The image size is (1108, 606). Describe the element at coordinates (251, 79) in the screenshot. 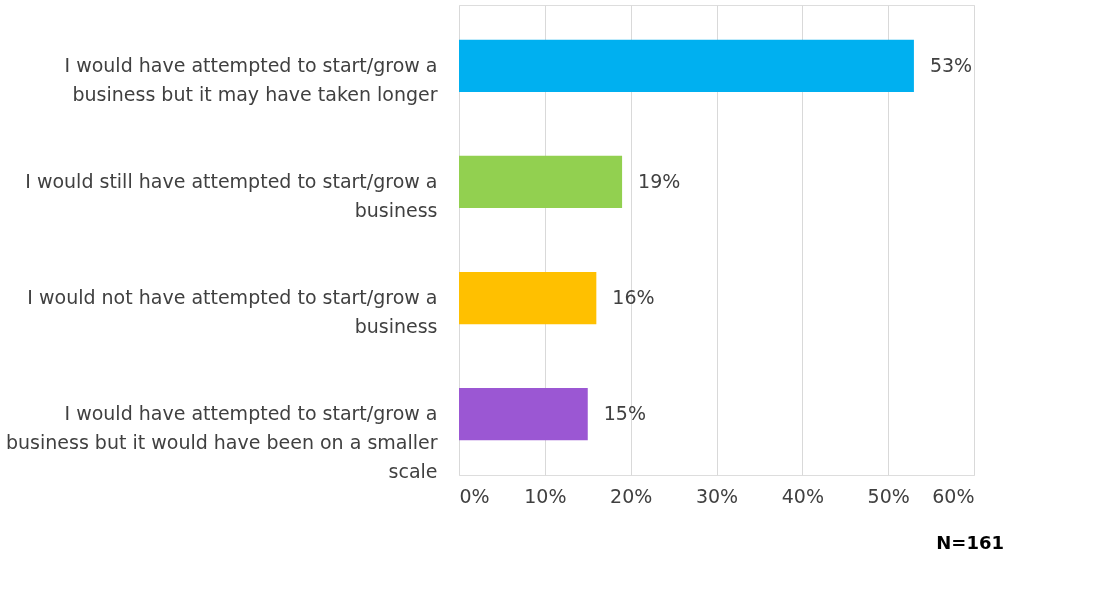

I see `y-tick-label: I would have attempted to start/grow a business but it may have taken longer` at that location.